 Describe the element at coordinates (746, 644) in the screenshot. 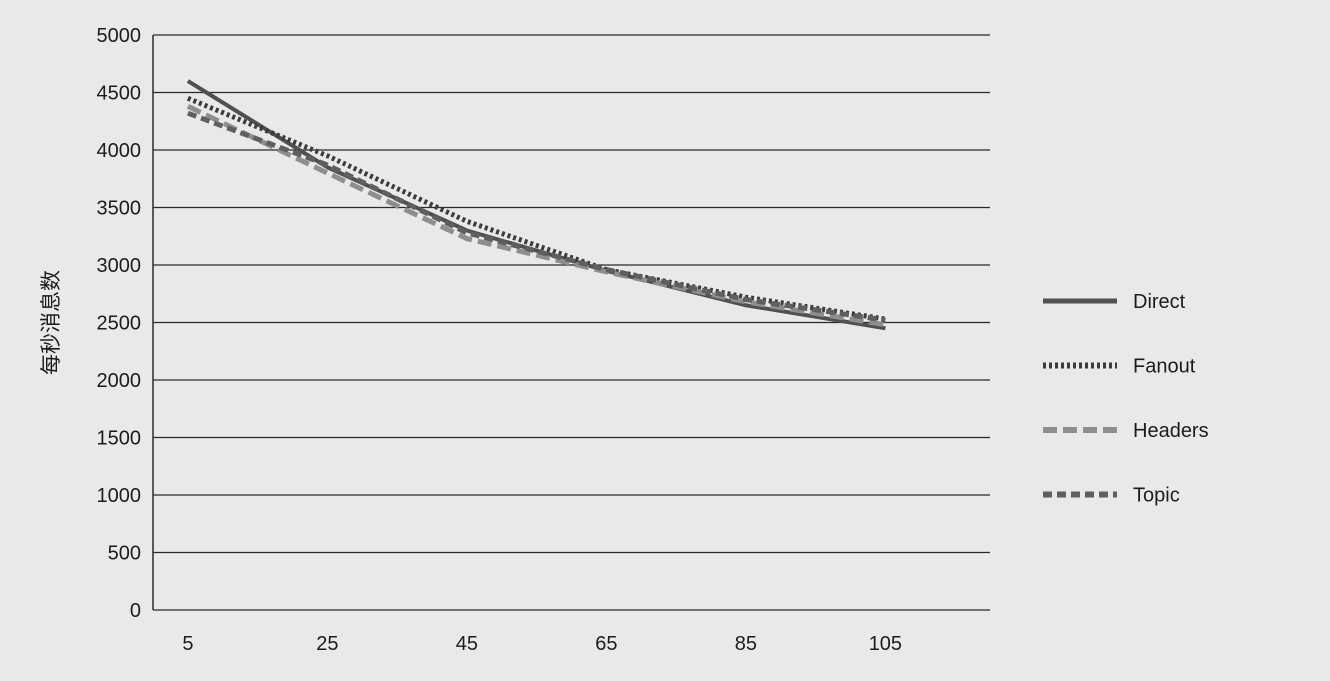

I see `x-tick-label: 85` at that location.